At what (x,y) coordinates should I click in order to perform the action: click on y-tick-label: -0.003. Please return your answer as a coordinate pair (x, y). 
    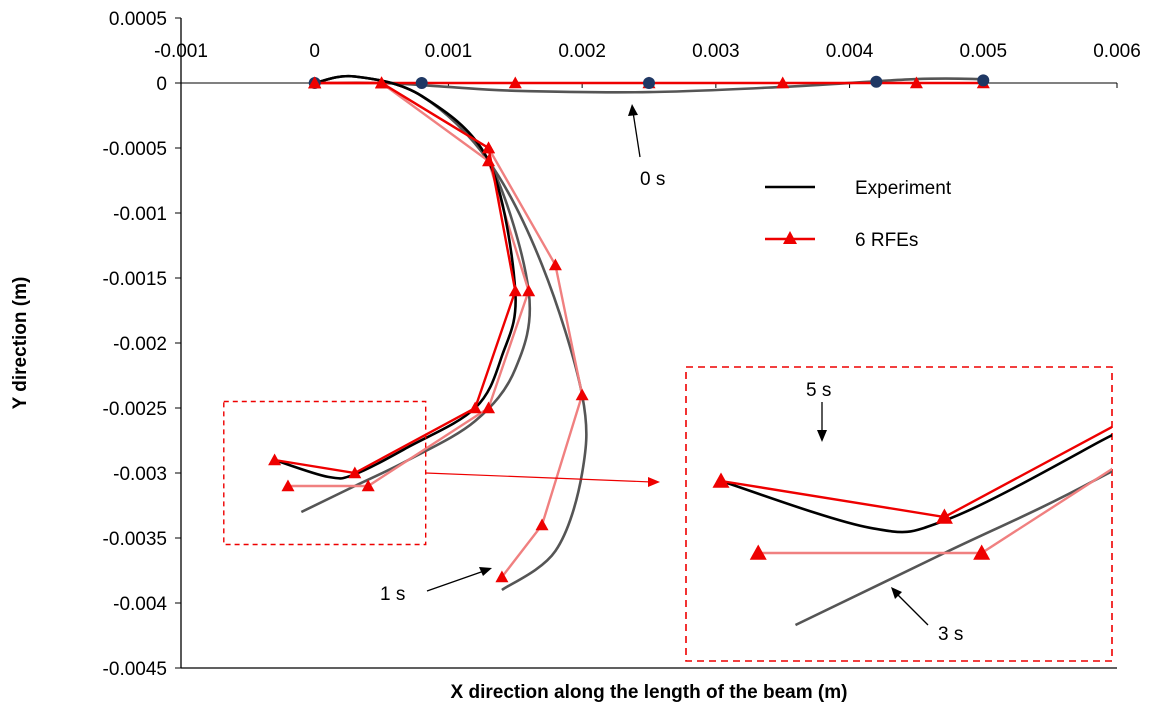
    Looking at the image, I should click on (140, 474).